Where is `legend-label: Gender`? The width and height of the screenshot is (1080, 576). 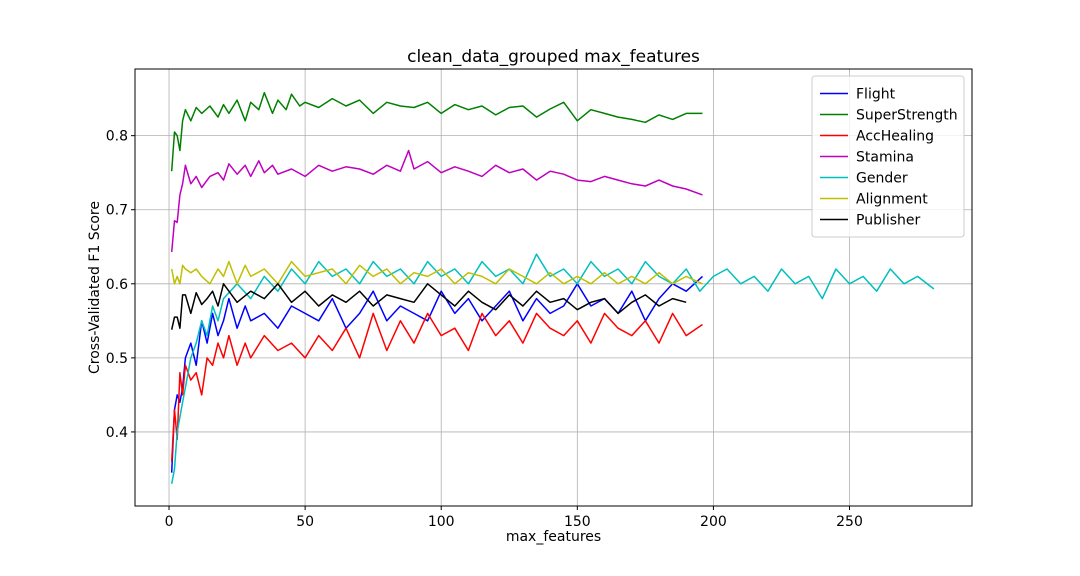 legend-label: Gender is located at coordinates (882, 179).